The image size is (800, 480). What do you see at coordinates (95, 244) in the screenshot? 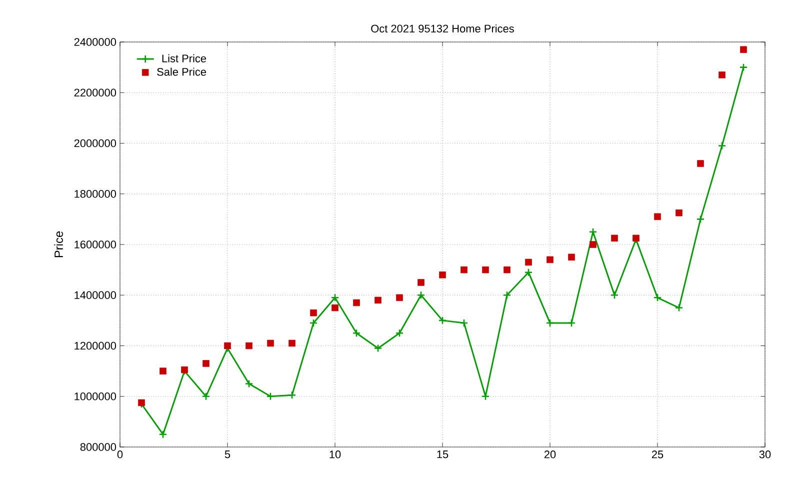
I see `y-tick-label: 1600000` at bounding box center [95, 244].